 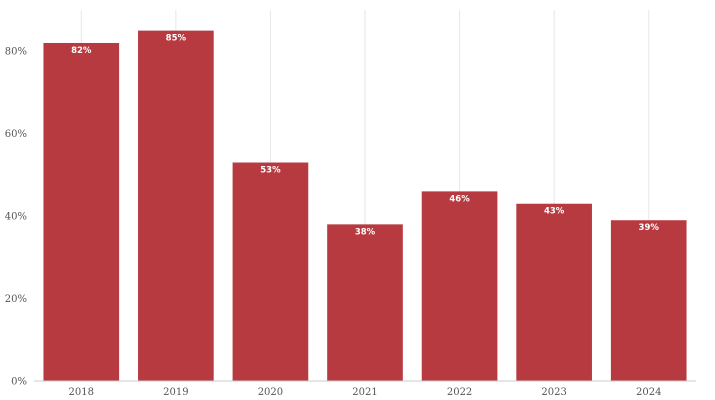 What do you see at coordinates (176, 205) in the screenshot?
I see `bar-2019` at bounding box center [176, 205].